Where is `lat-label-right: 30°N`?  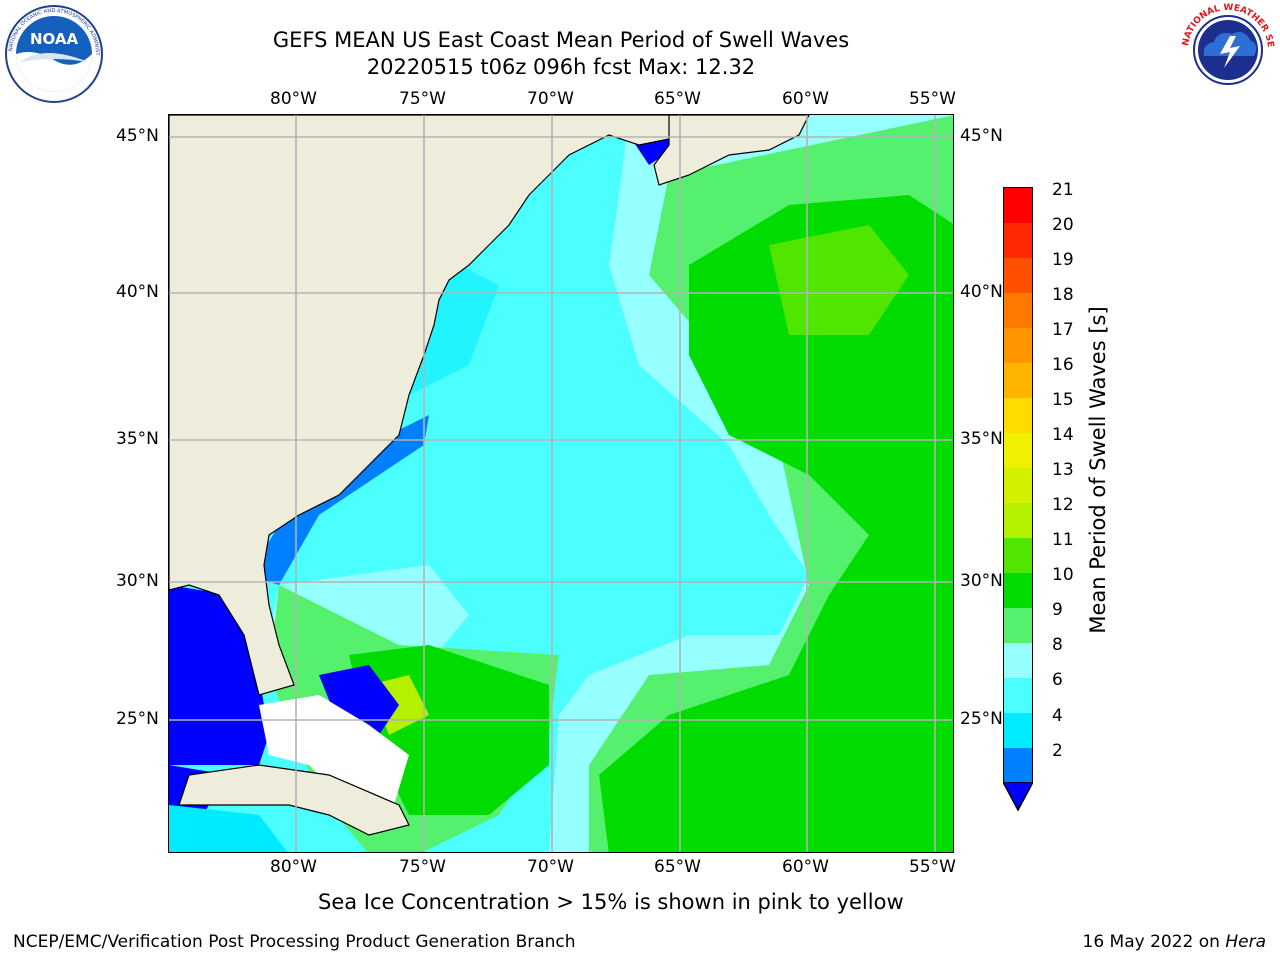
lat-label-right: 30°N is located at coordinates (981, 581).